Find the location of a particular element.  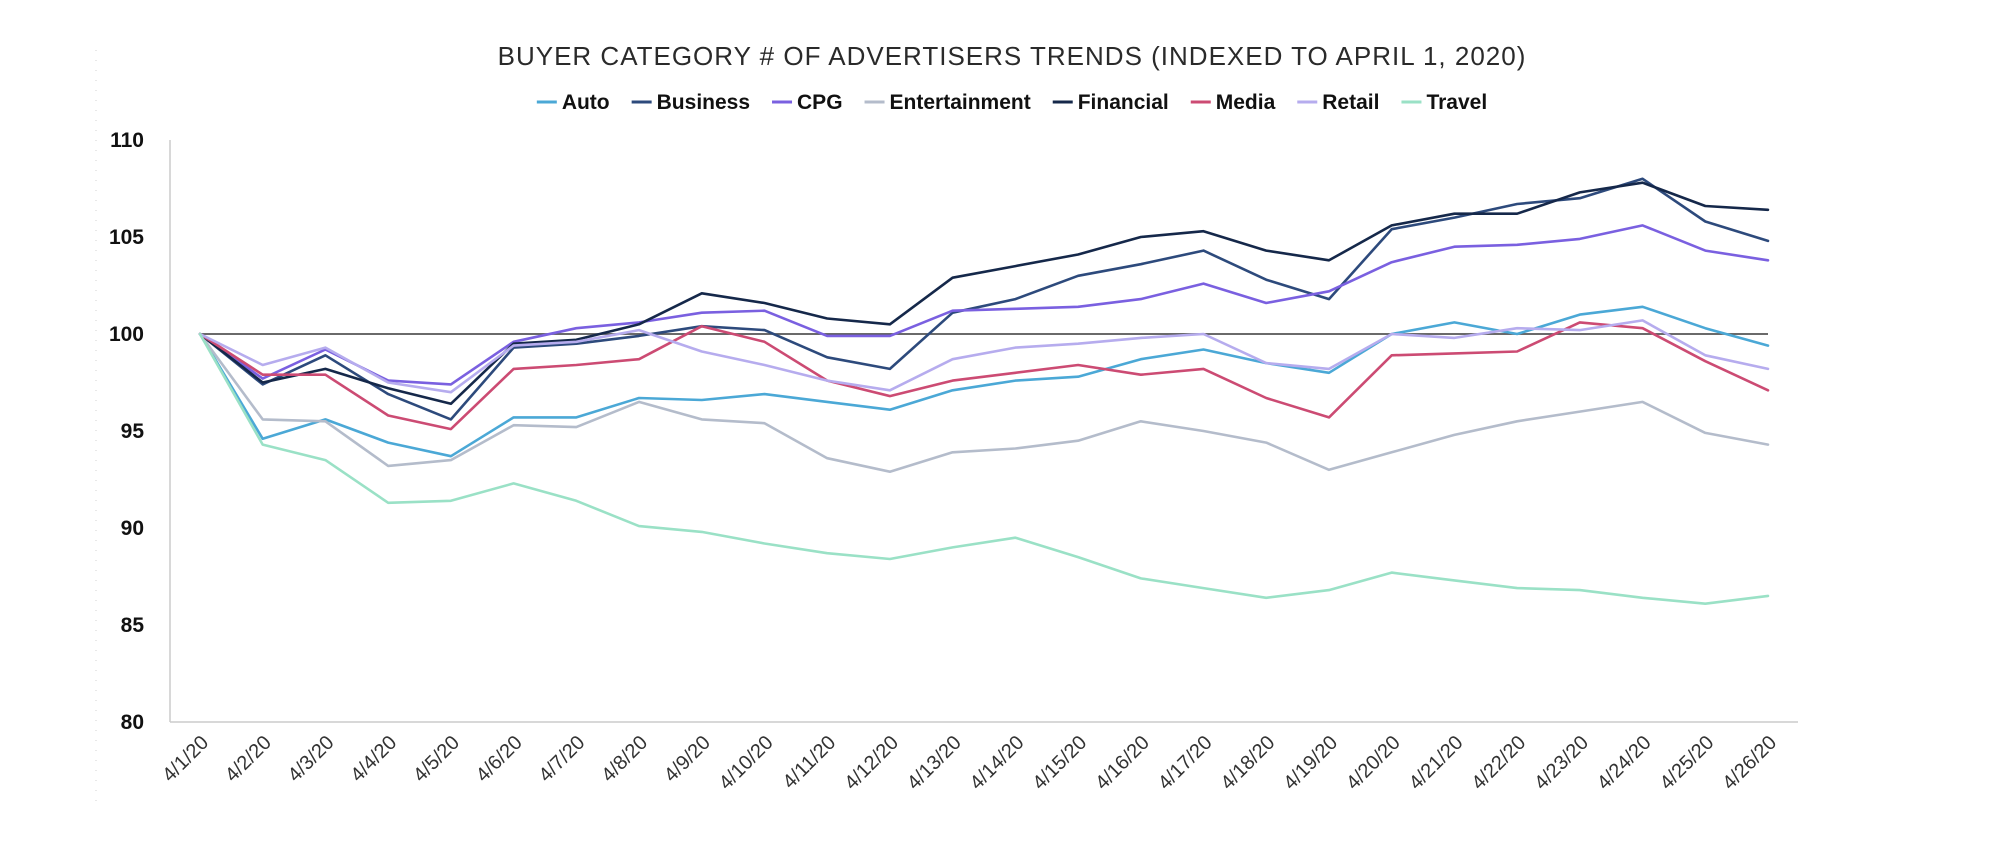

x-tick-label: 4/5/20 is located at coordinates (436, 759).